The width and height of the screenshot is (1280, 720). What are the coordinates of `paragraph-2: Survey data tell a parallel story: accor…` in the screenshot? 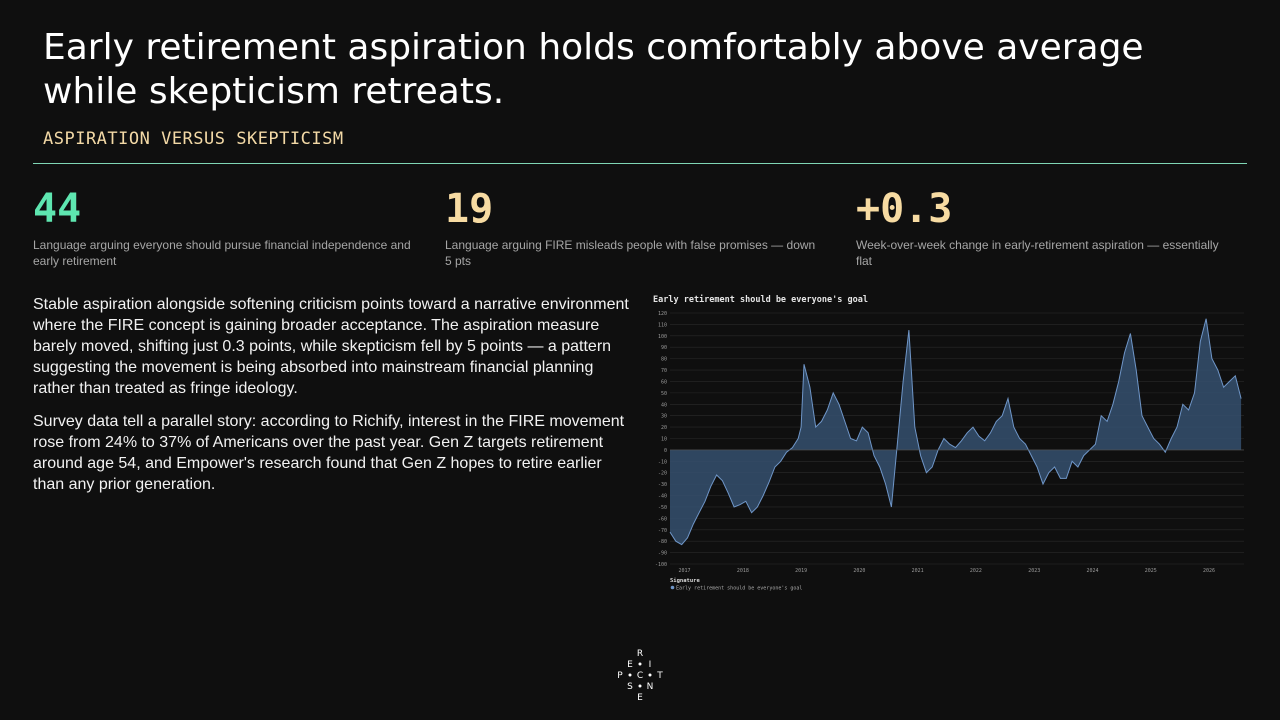 It's located at (329, 453).